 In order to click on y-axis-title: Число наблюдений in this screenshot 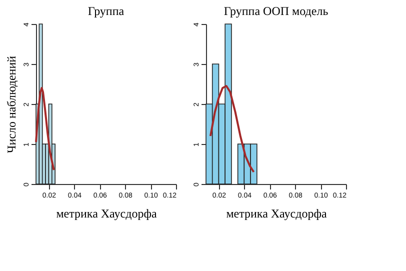, I will do `click(11, 104)`.